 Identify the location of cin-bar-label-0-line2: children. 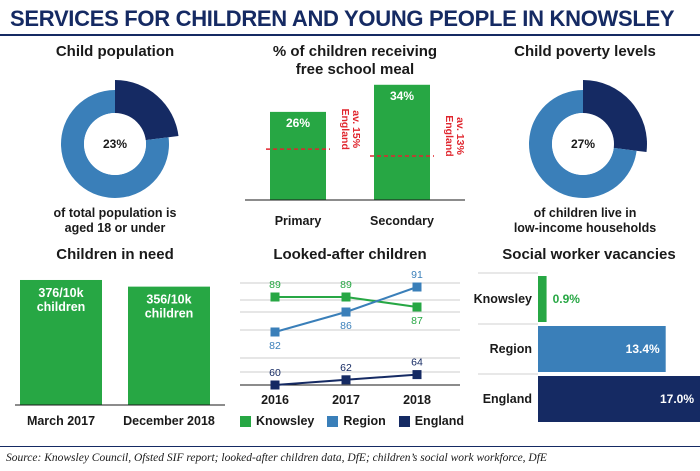
(61, 307).